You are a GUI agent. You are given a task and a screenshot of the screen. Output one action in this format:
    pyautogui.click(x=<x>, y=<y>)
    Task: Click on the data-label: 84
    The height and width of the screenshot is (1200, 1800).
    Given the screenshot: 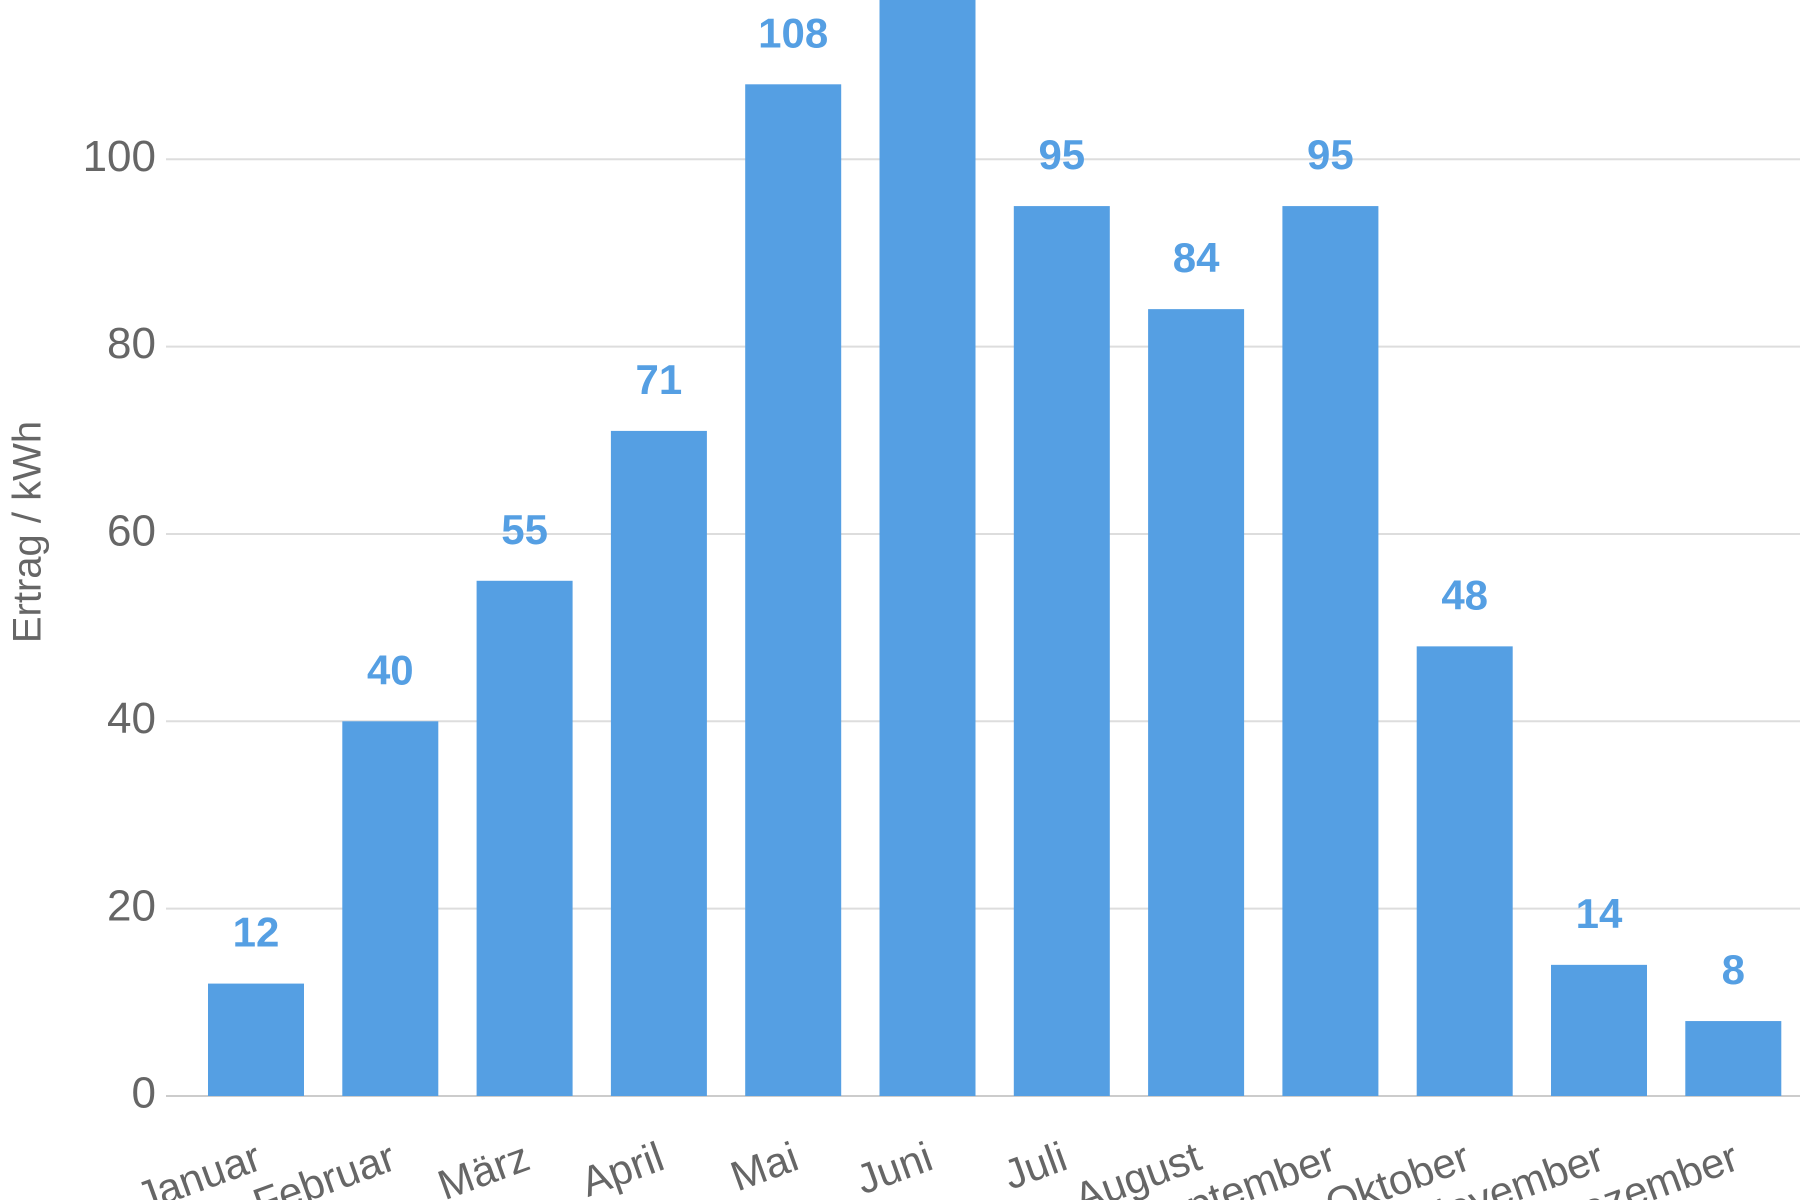 What is the action you would take?
    pyautogui.click(x=1196, y=257)
    